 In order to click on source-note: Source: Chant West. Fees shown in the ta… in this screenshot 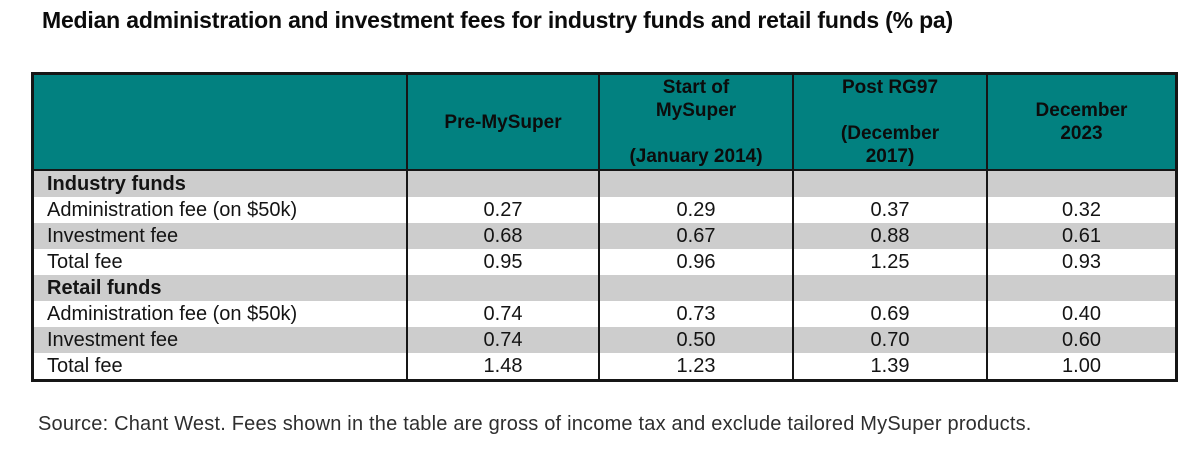, I will do `click(535, 424)`.